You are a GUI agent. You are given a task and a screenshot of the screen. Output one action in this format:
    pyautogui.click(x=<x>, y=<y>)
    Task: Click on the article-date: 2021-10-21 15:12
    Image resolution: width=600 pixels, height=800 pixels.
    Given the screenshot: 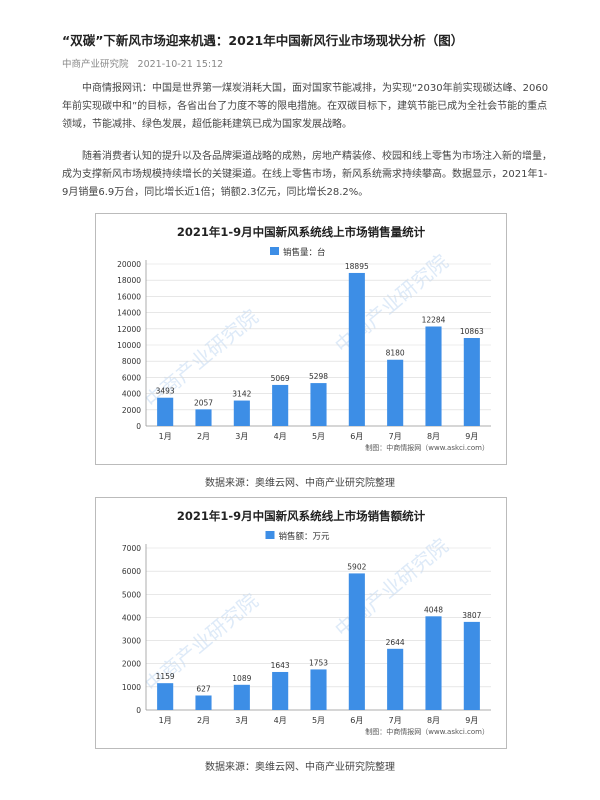 What is the action you would take?
    pyautogui.click(x=180, y=64)
    